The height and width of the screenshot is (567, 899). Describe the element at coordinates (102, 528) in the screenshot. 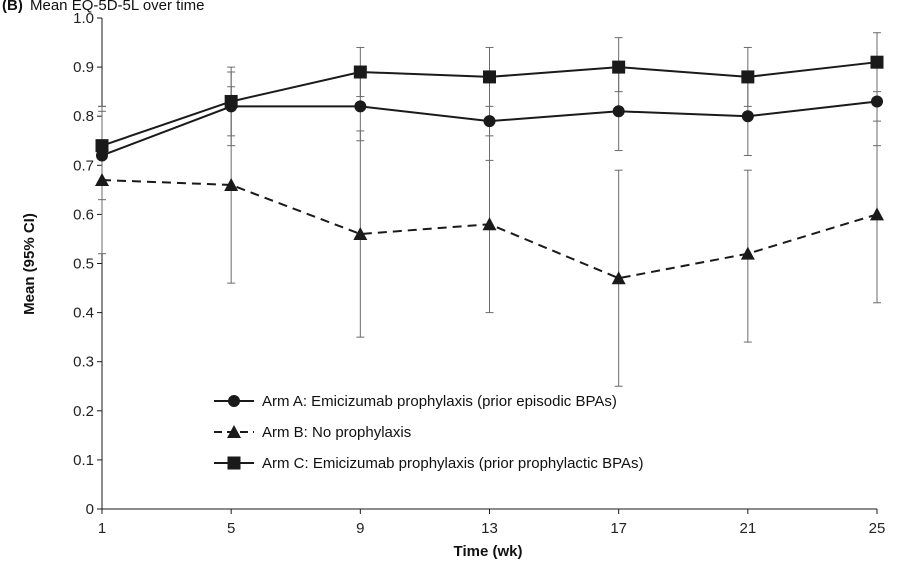

I see `x-tick-label: 1` at that location.